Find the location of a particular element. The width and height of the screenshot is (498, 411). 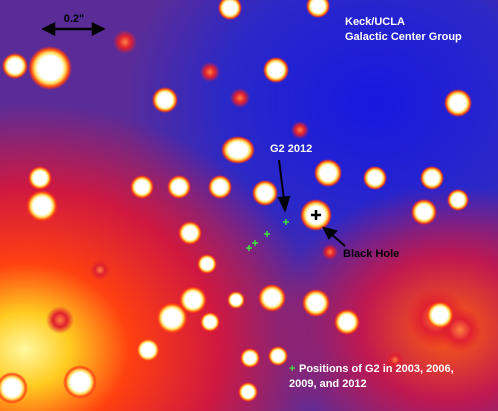

legend-text: Positions of G2 in 2003, 2006, is located at coordinates (376, 369).